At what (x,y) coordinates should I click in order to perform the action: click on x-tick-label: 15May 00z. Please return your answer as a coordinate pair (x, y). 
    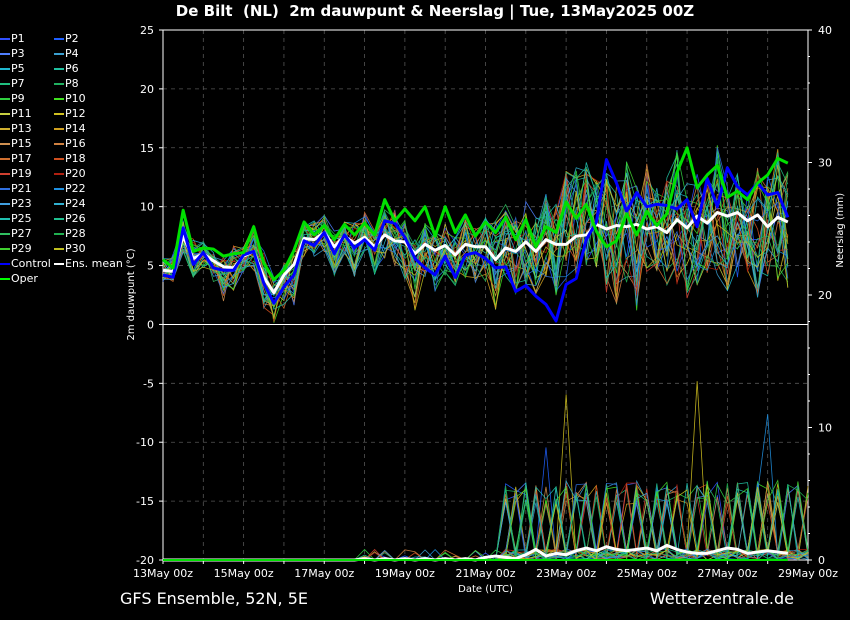
    Looking at the image, I should click on (244, 573).